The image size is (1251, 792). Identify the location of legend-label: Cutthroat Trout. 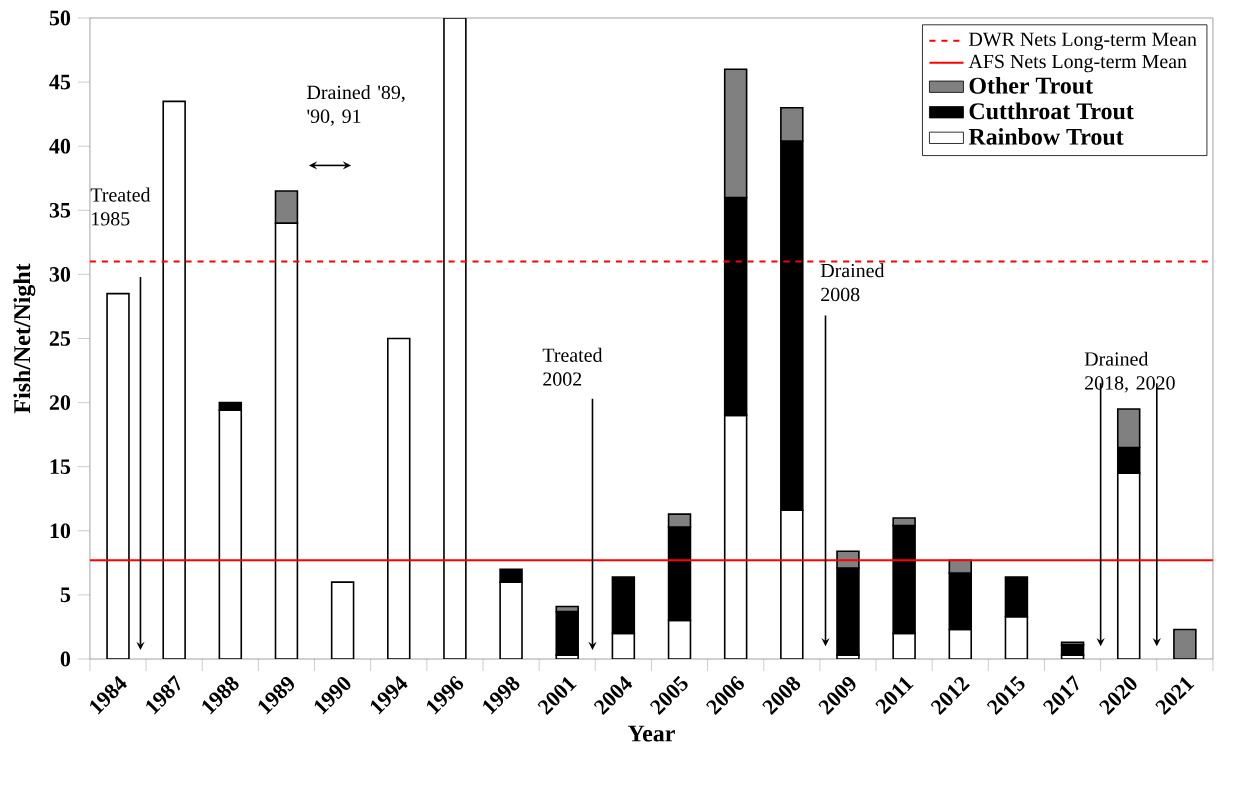
(1051, 111).